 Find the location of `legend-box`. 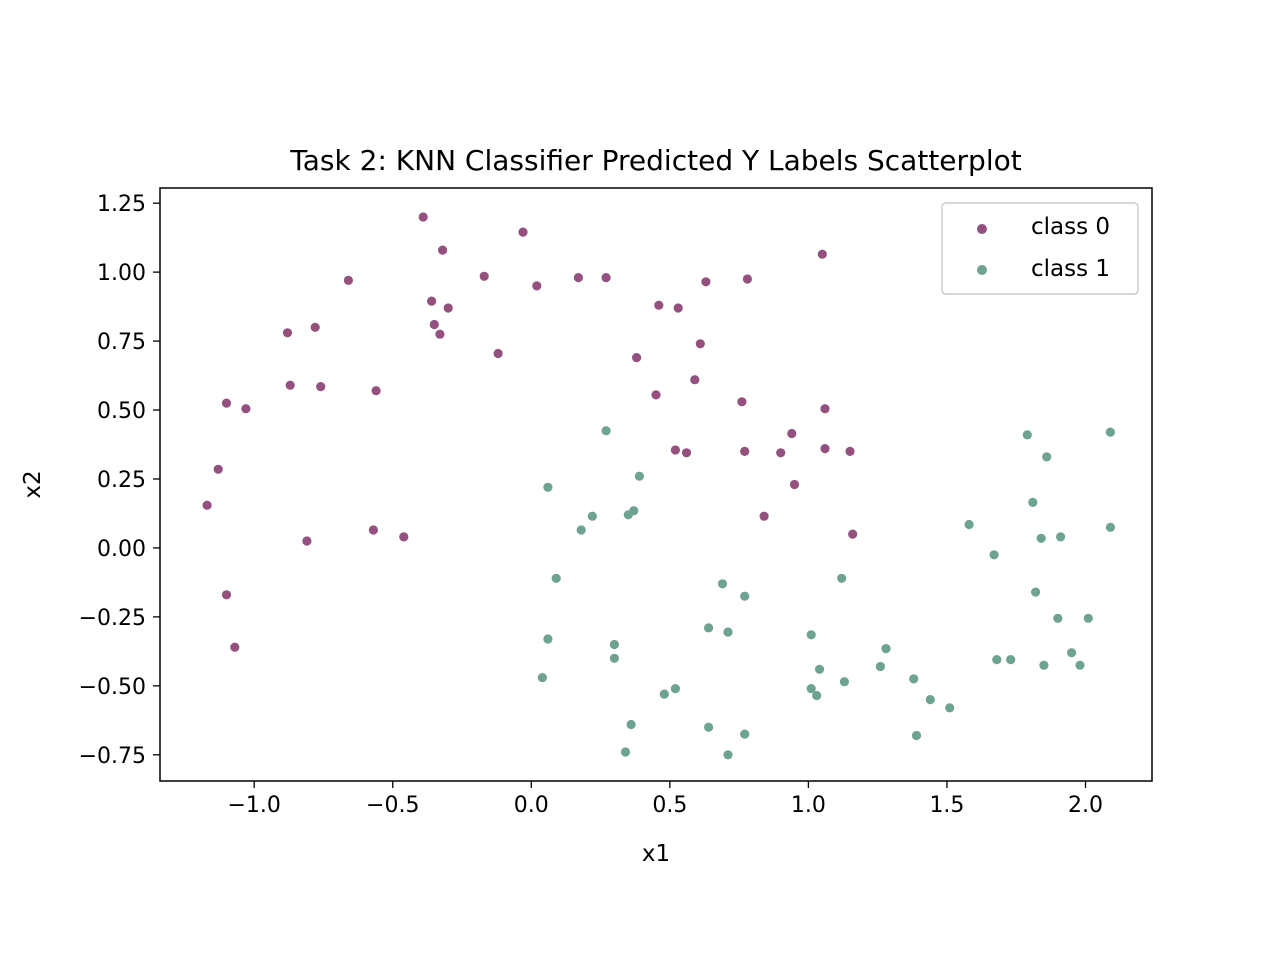

legend-box is located at coordinates (1040, 248).